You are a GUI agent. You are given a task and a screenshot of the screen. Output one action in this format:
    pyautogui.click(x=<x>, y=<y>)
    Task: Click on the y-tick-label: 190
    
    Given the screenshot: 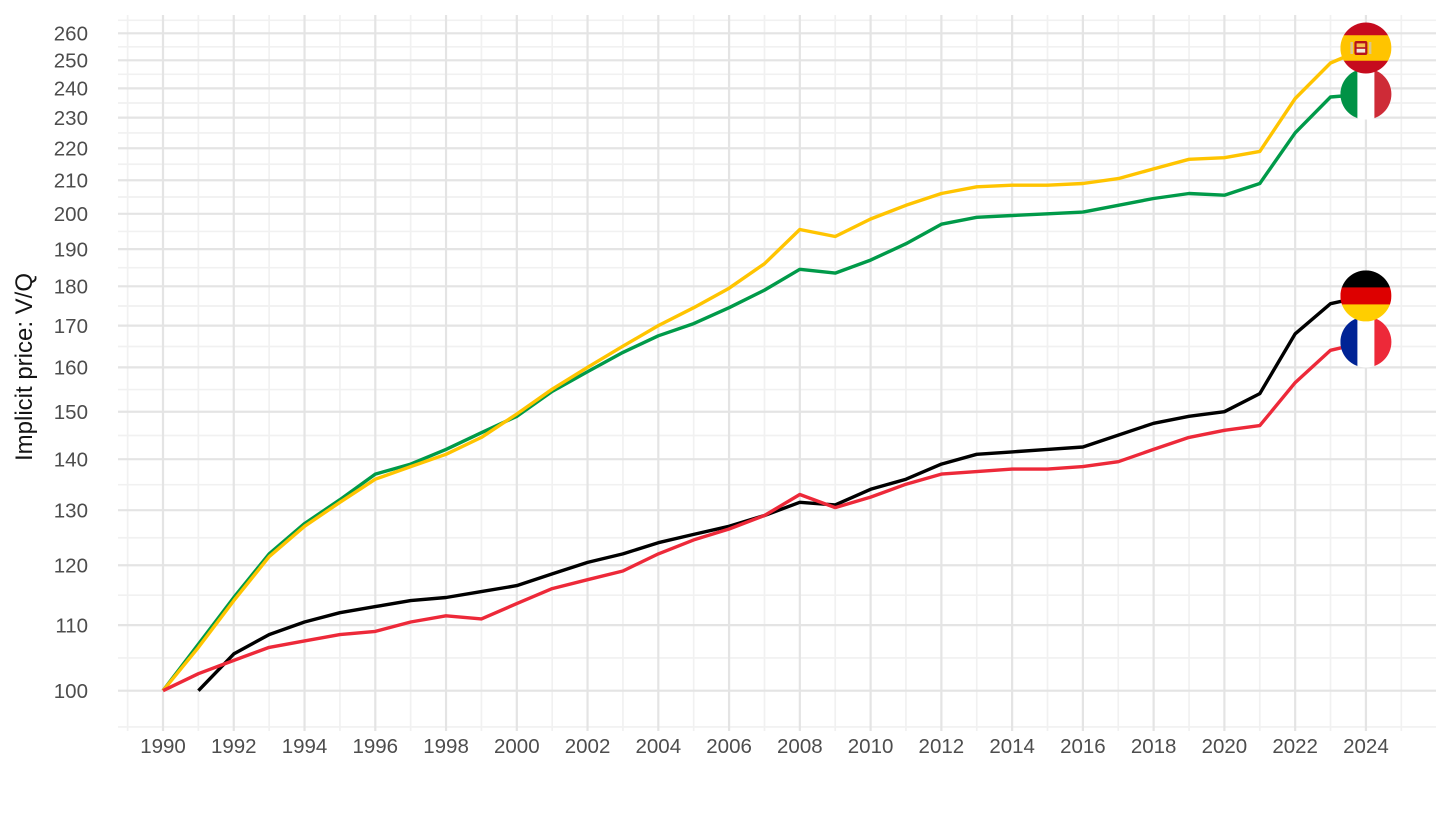 What is the action you would take?
    pyautogui.click(x=71, y=249)
    